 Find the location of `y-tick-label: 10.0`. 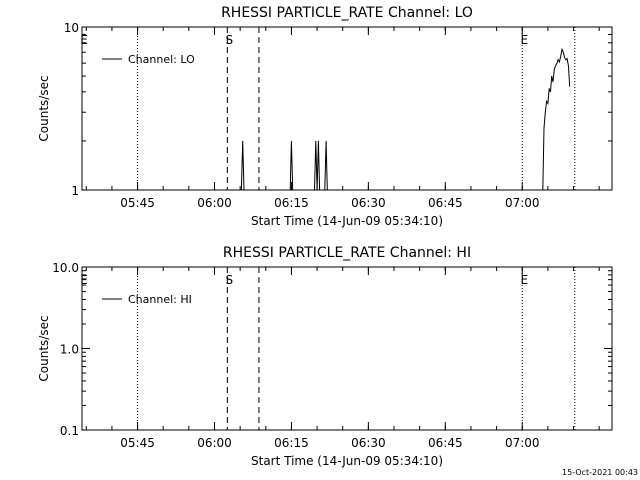

y-tick-label: 10.0 is located at coordinates (65, 268).